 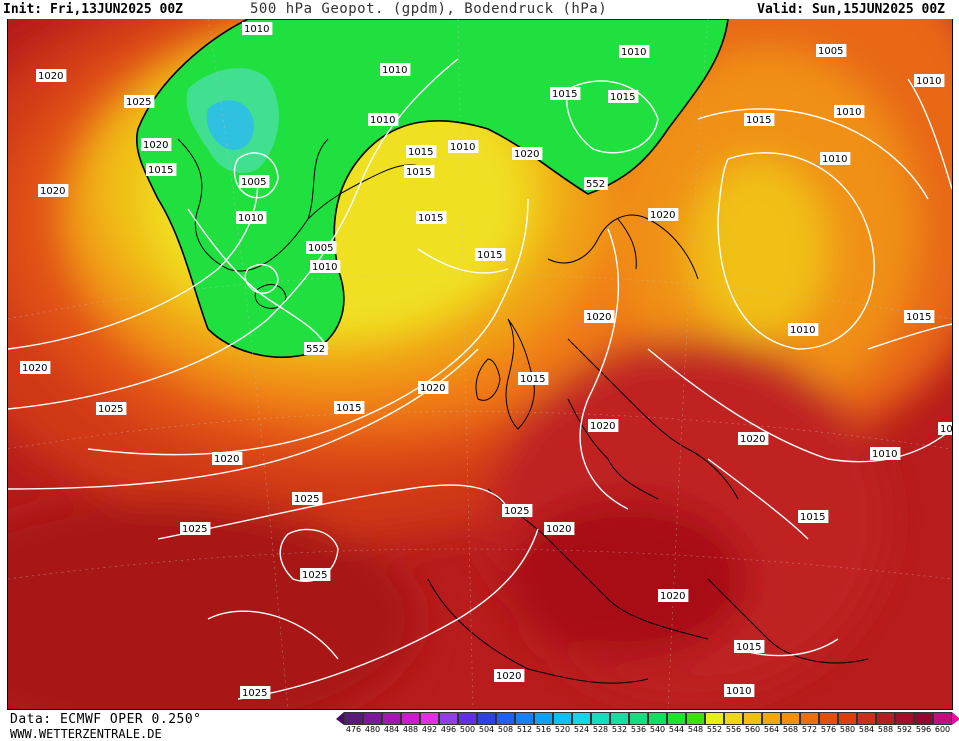 I want to click on data-source-label: Data: ECMWF OPER 0.250°, so click(x=106, y=719).